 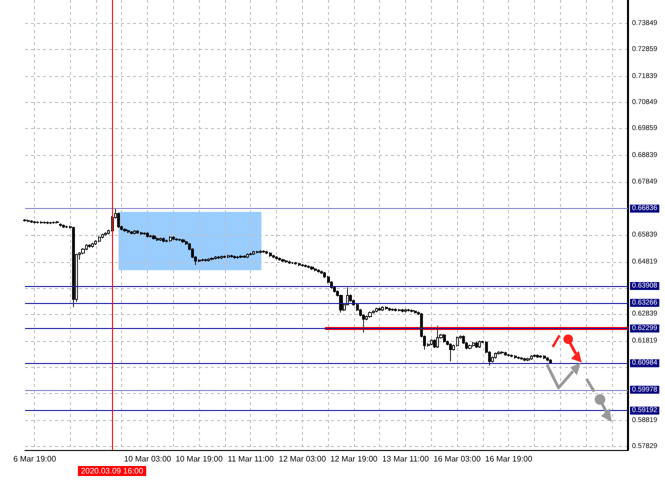 I want to click on x-tick-label: 16 Mar 03:00, so click(x=458, y=459).